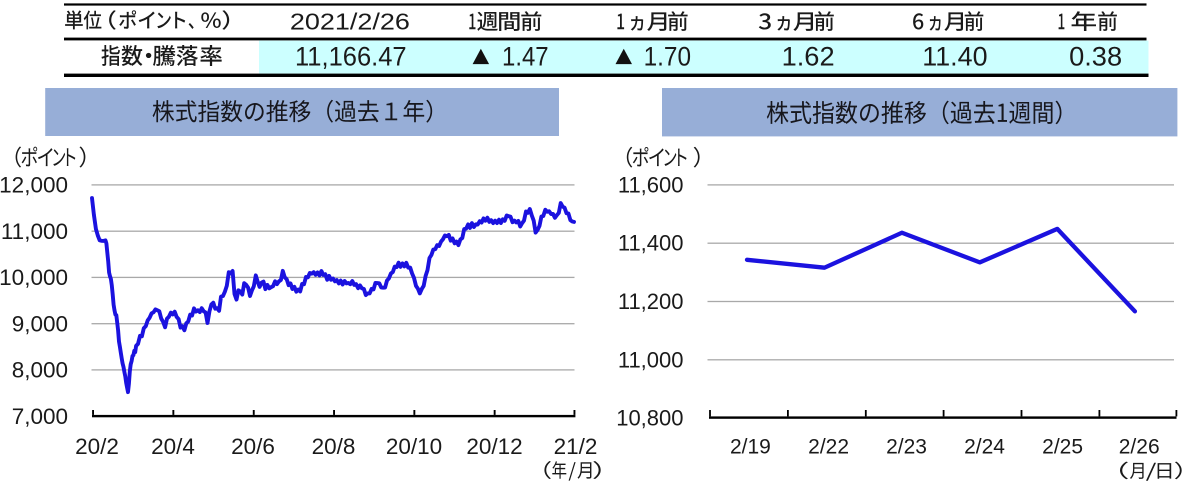 The height and width of the screenshot is (492, 1182). What do you see at coordinates (1095, 56) in the screenshot?
I see `svg-text: 0.38` at bounding box center [1095, 56].